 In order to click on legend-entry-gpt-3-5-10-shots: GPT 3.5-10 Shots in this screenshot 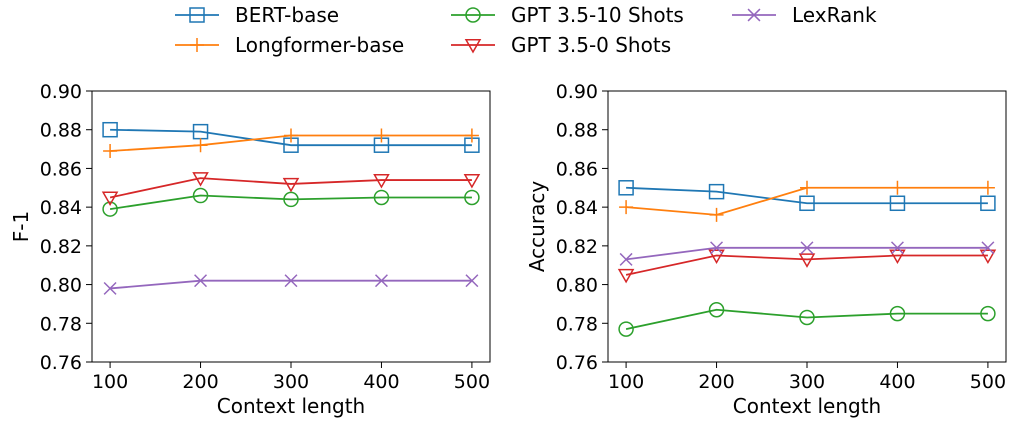, I will do `click(567, 15)`.